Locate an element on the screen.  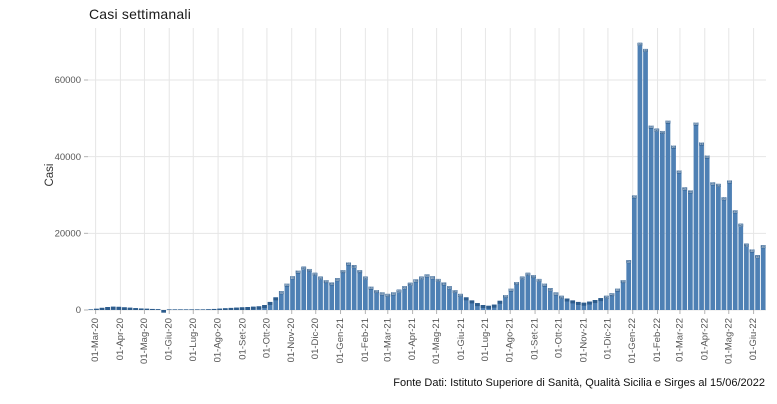
bar-value-label: 9300 is located at coordinates (427, 276).